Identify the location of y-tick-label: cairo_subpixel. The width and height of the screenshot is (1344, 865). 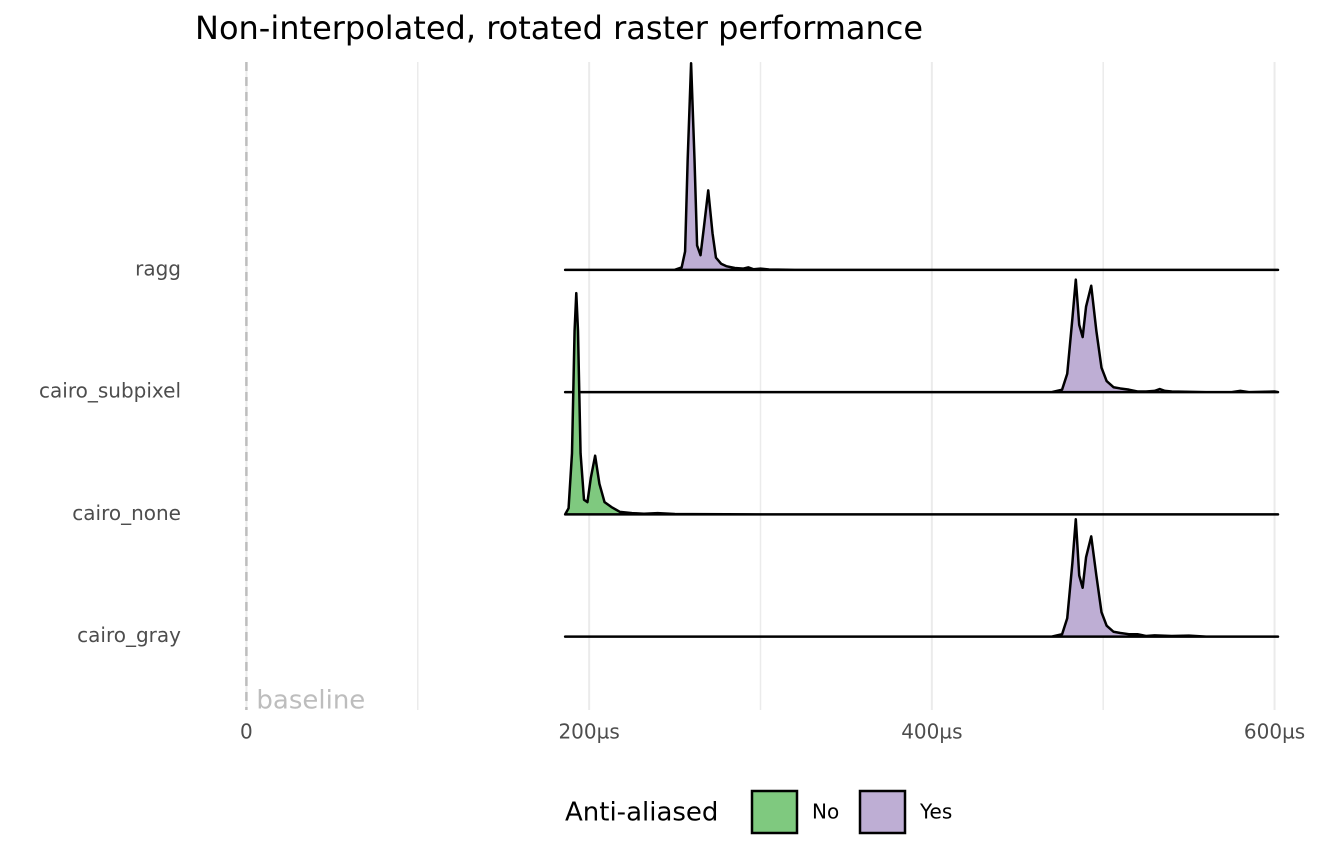
(110, 391).